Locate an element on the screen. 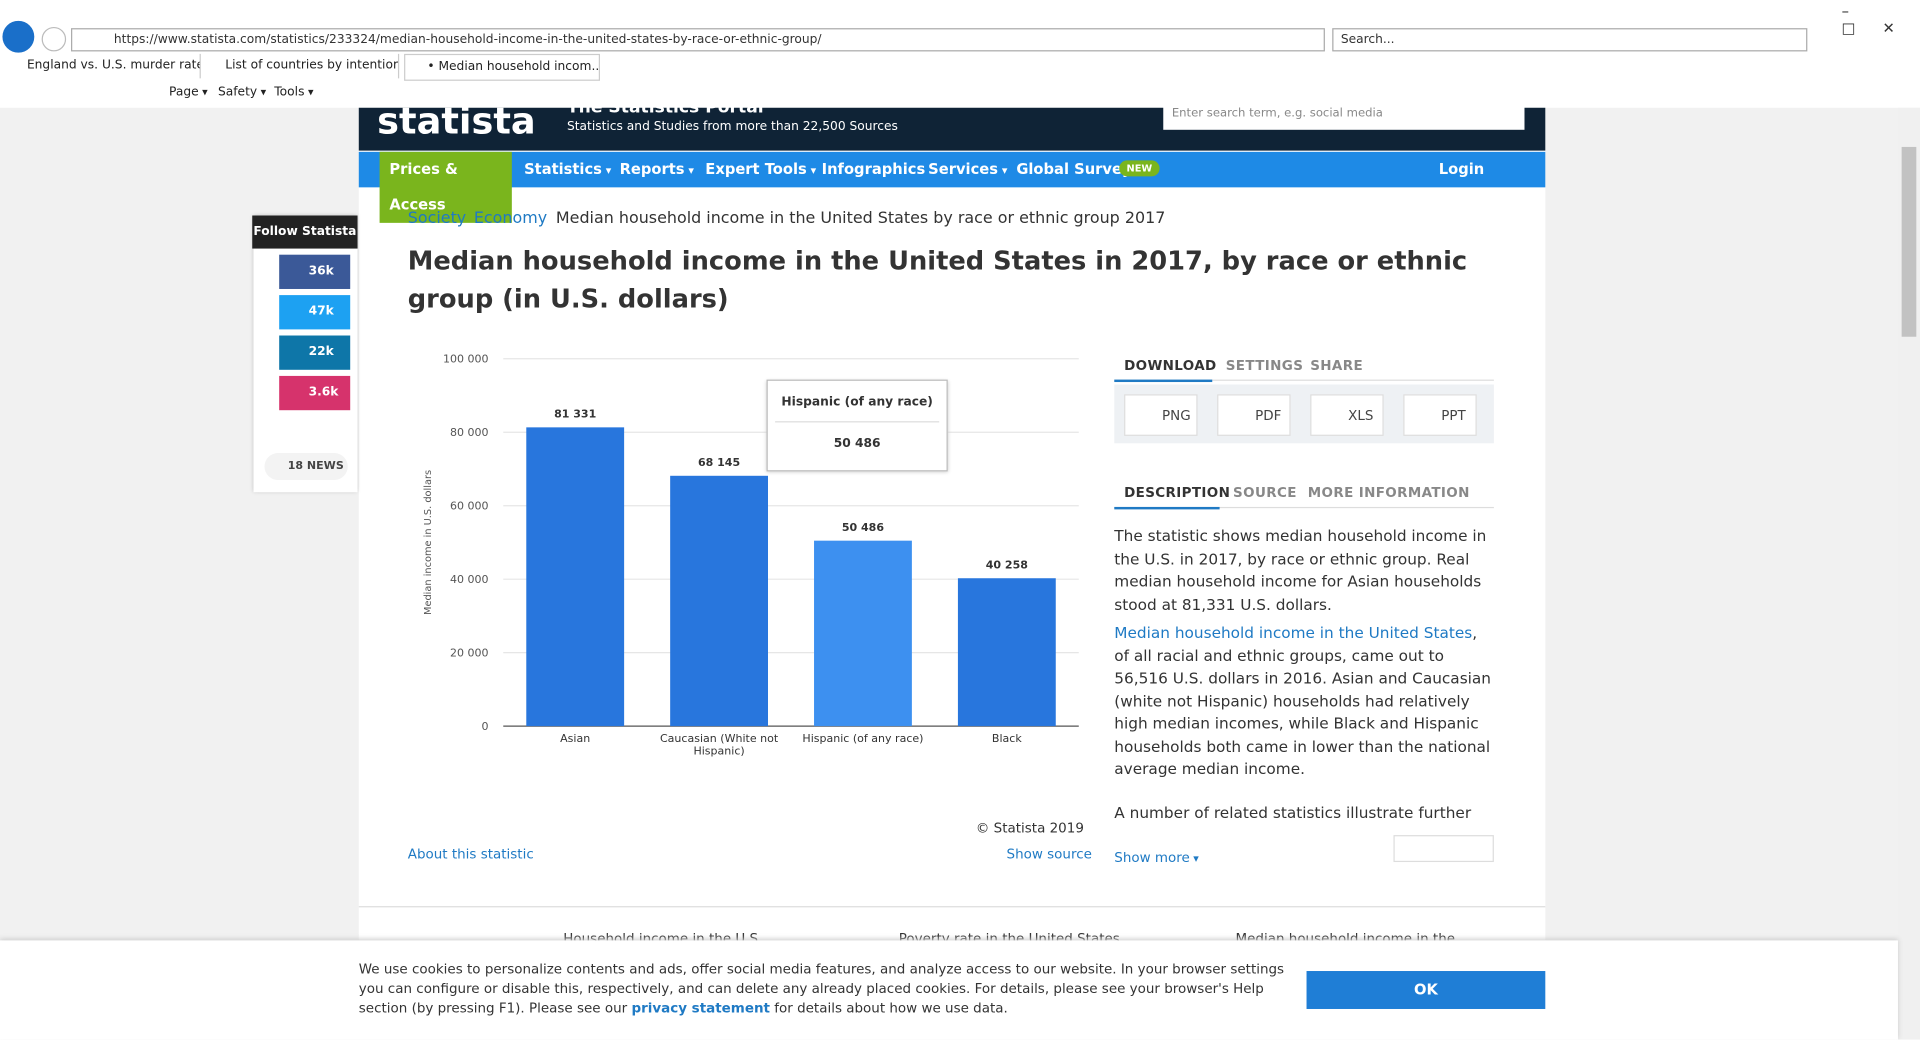 This screenshot has width=1920, height=1040. y-tick-label: 100 000 is located at coordinates (466, 358).